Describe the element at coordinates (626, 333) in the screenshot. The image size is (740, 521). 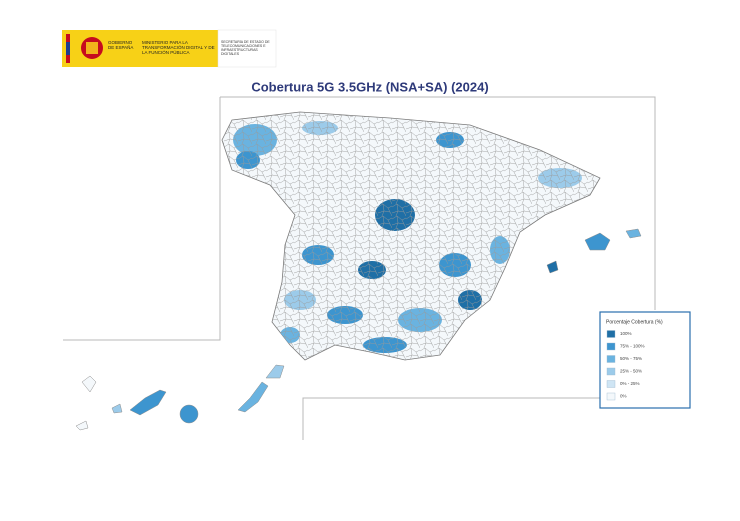
I see `legend-label: 100%` at that location.